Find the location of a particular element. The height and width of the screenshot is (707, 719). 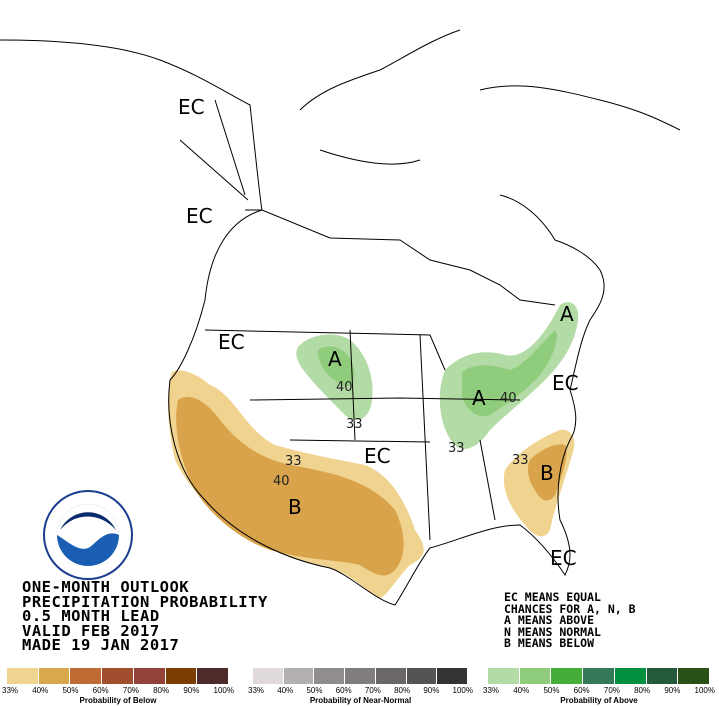

legend-title: Probability of Above is located at coordinates (599, 700).